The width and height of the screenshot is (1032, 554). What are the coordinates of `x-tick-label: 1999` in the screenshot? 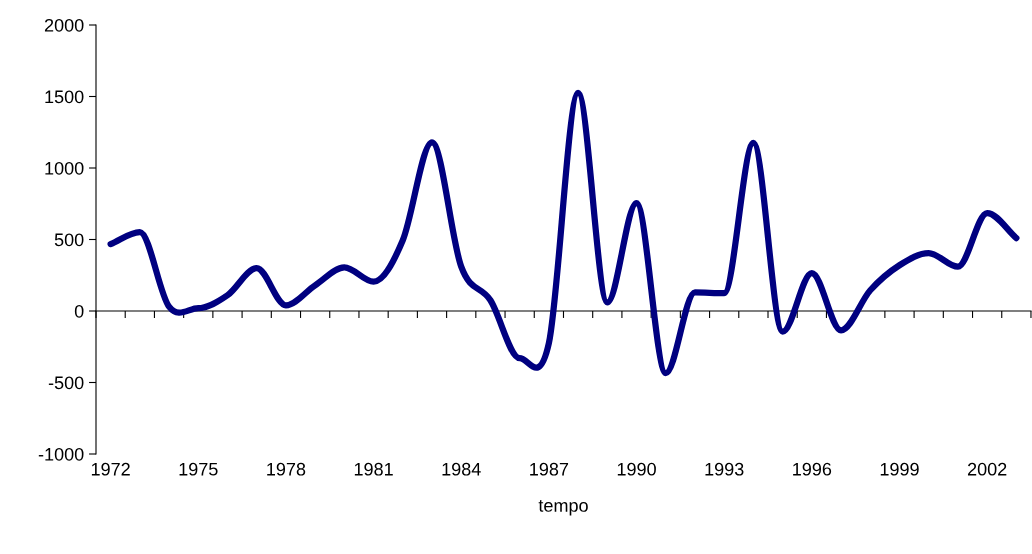 It's located at (899, 469).